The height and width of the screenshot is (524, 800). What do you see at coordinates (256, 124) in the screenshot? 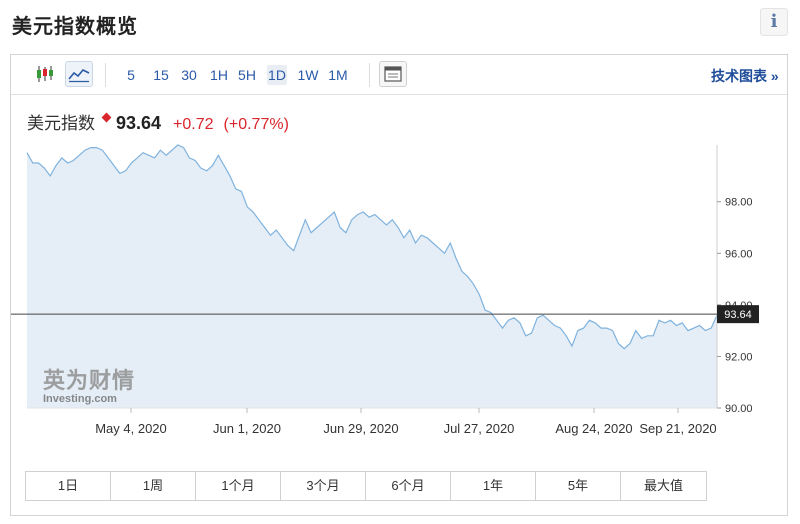
I see `price-change-percent: (+0.77%)` at bounding box center [256, 124].